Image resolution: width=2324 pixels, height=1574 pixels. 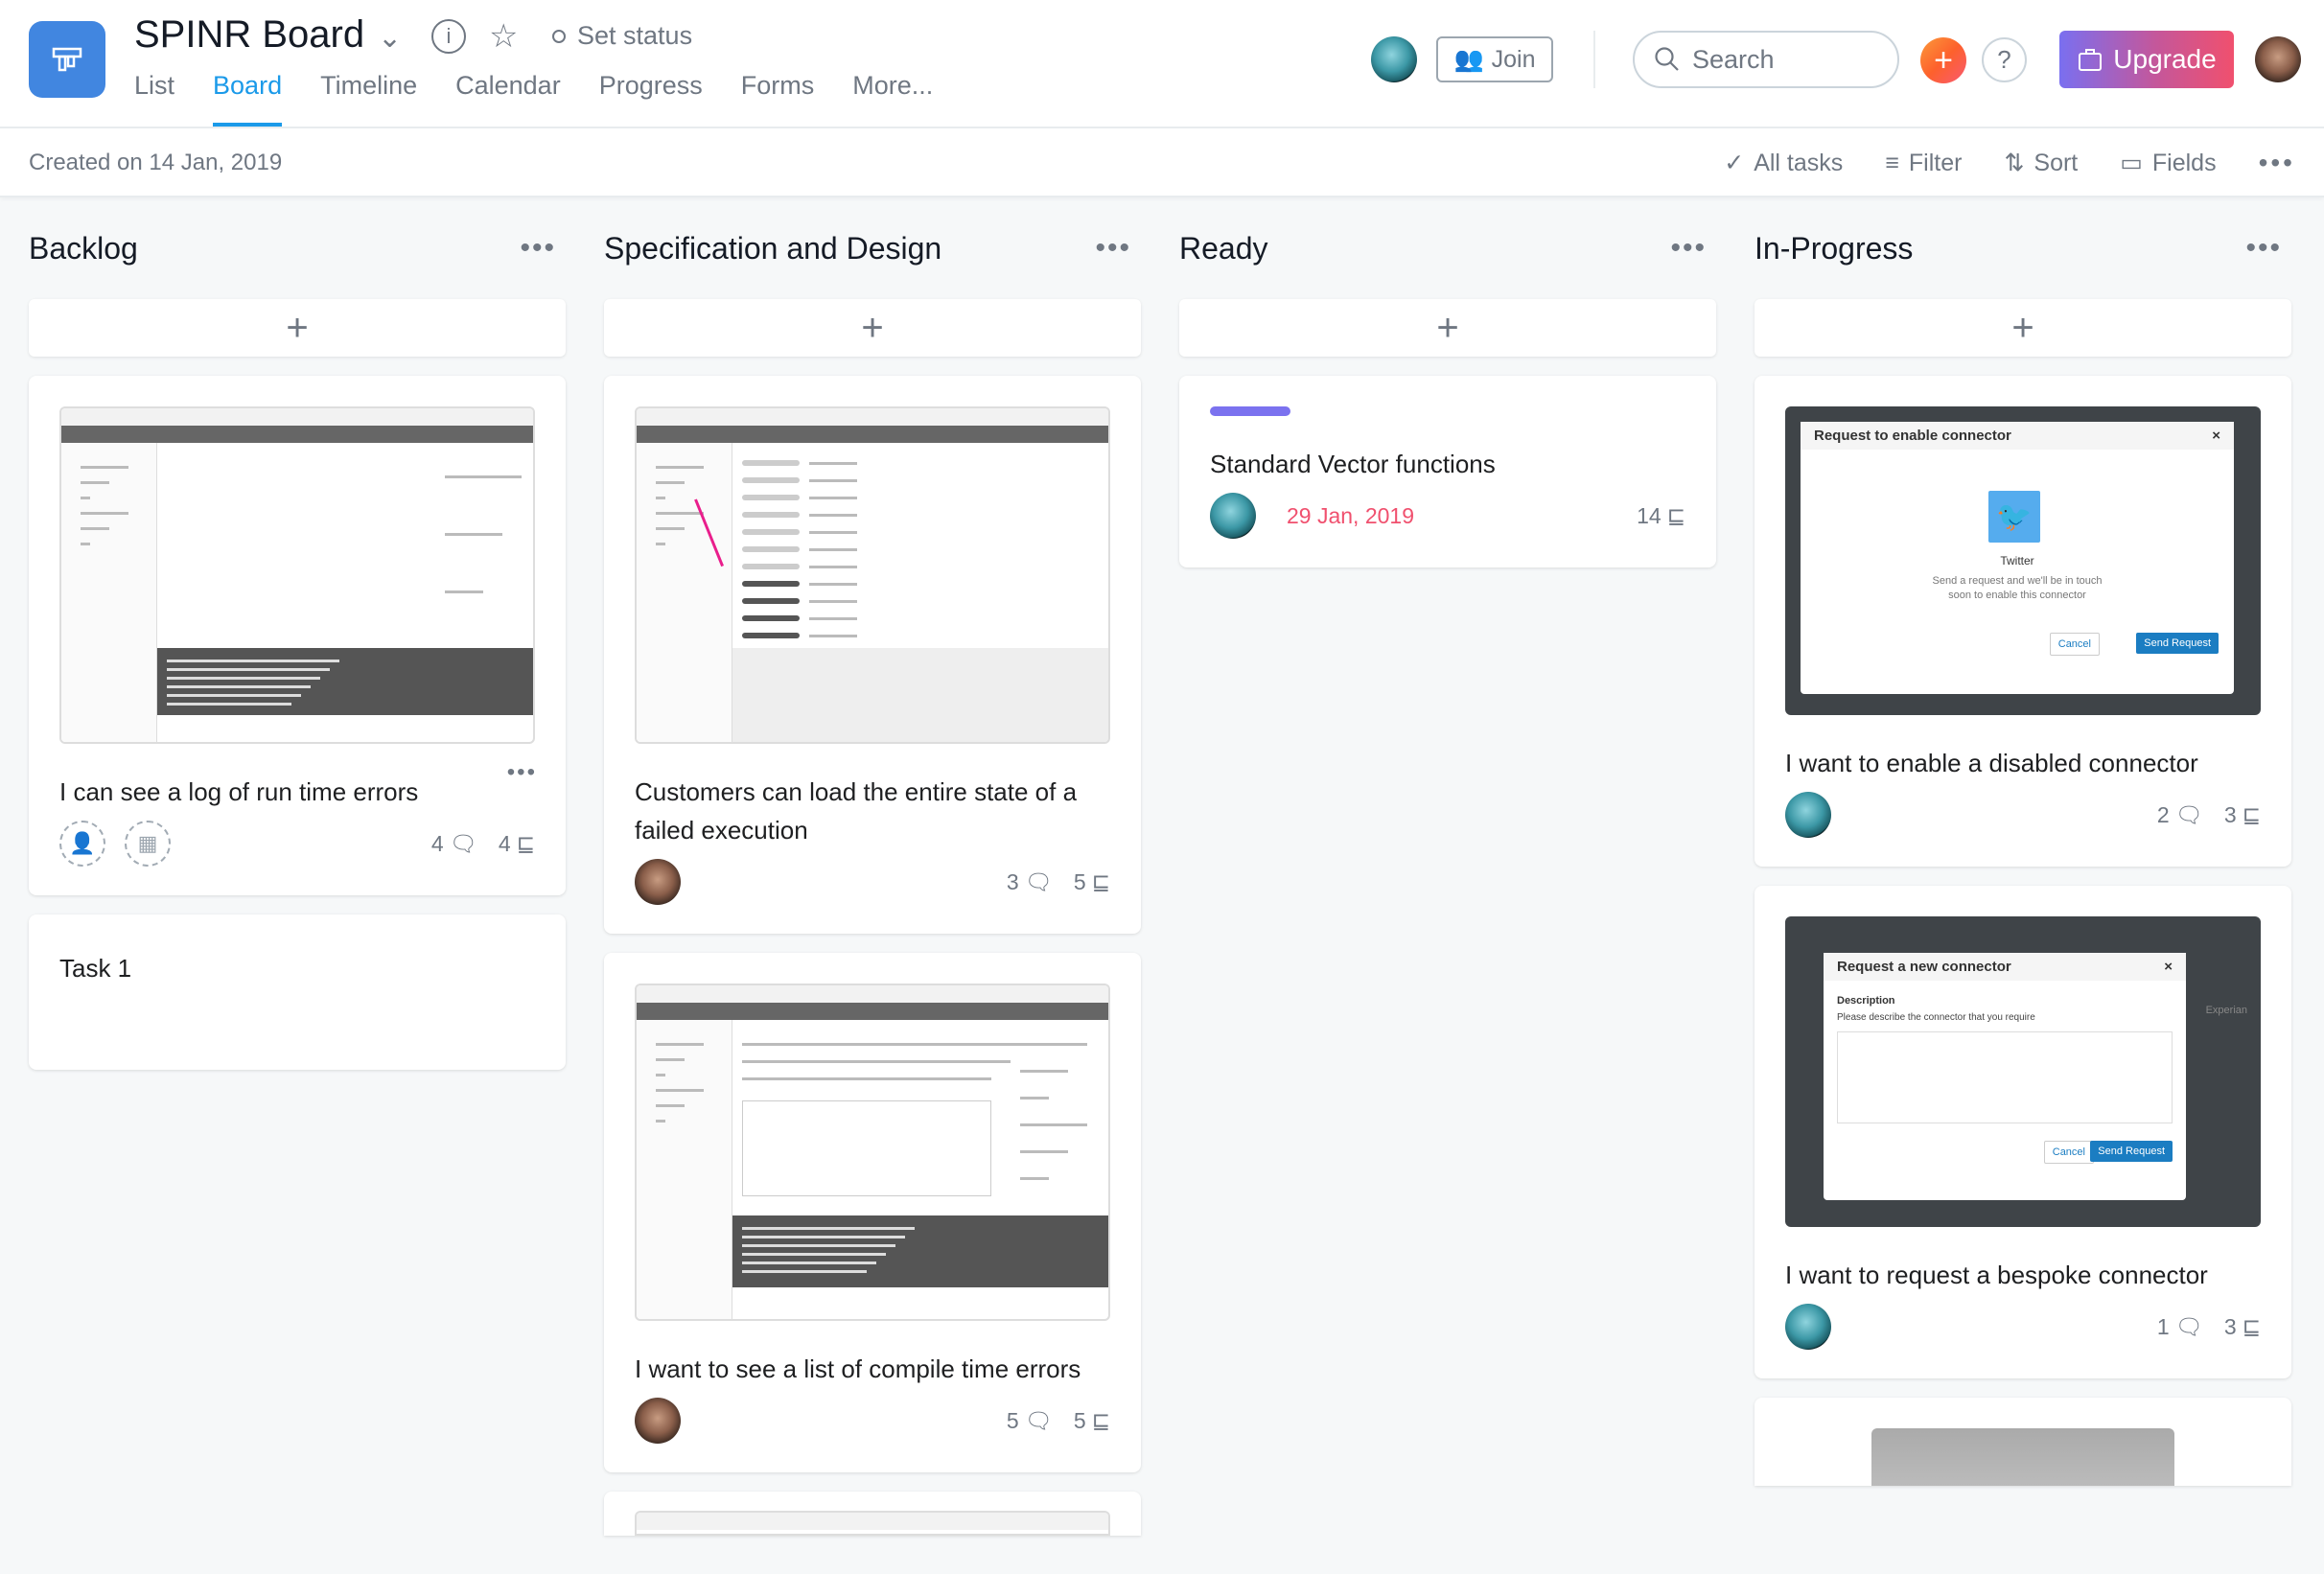 I want to click on assign-user-icon: 👤, so click(x=82, y=844).